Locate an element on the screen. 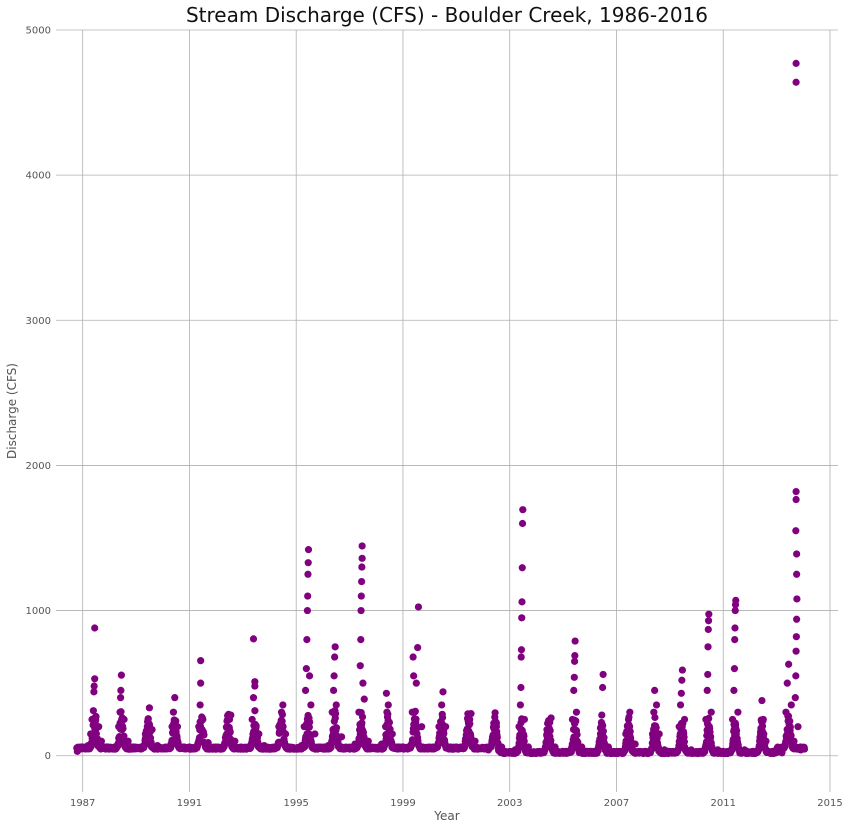 The height and width of the screenshot is (830, 848). x-tick-label: 2011 is located at coordinates (723, 803).